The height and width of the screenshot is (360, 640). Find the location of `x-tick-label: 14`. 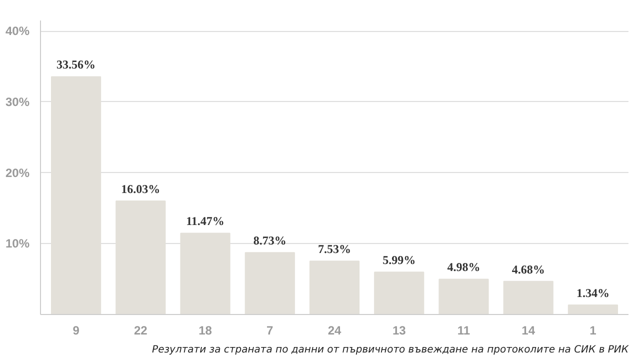

x-tick-label: 14 is located at coordinates (529, 331).